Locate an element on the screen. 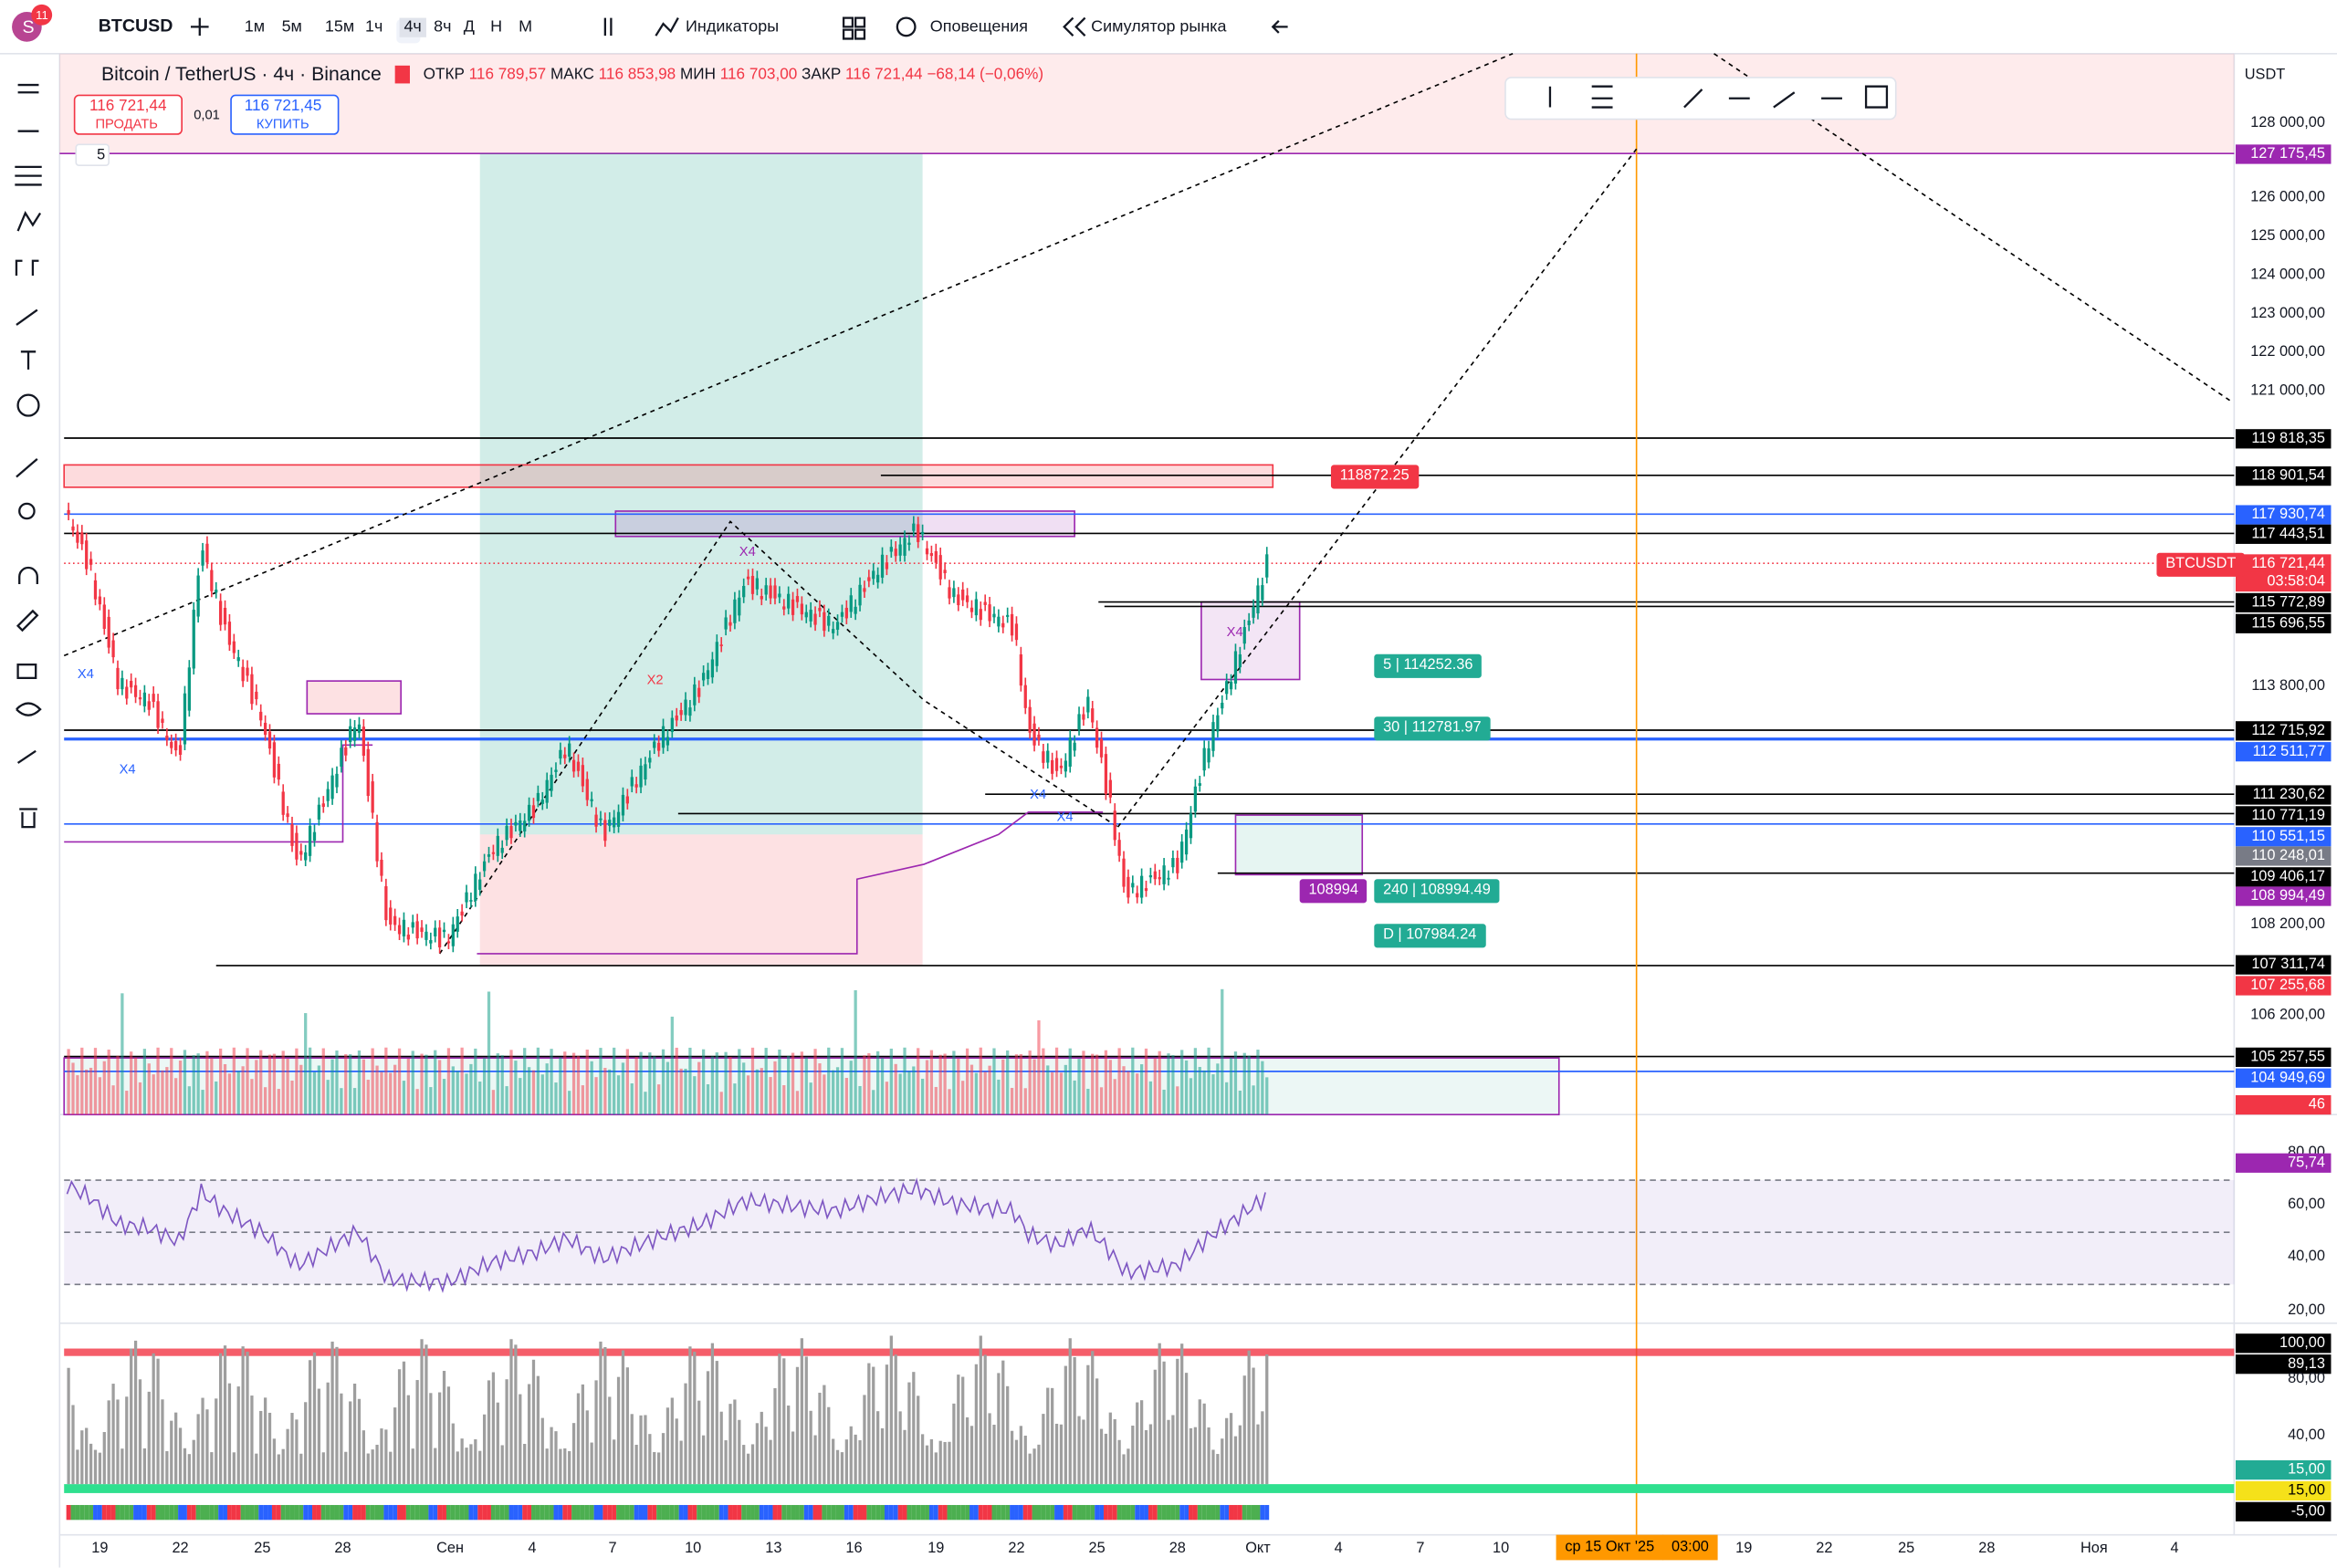  time-label: 28 is located at coordinates (1177, 1550).